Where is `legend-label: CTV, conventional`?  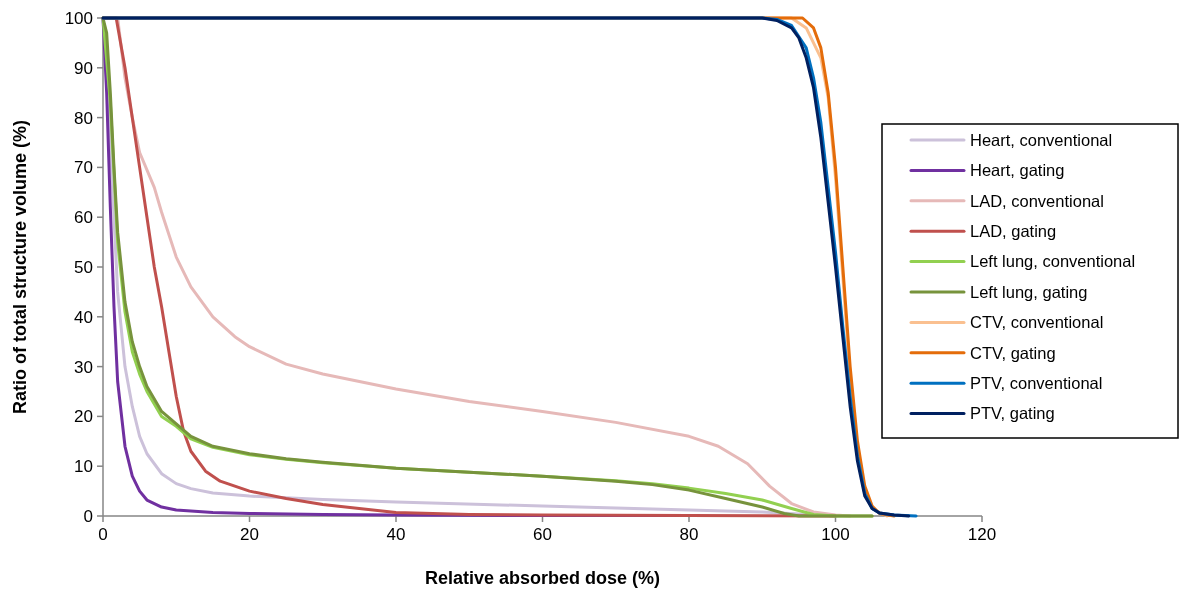
legend-label: CTV, conventional is located at coordinates (1037, 322).